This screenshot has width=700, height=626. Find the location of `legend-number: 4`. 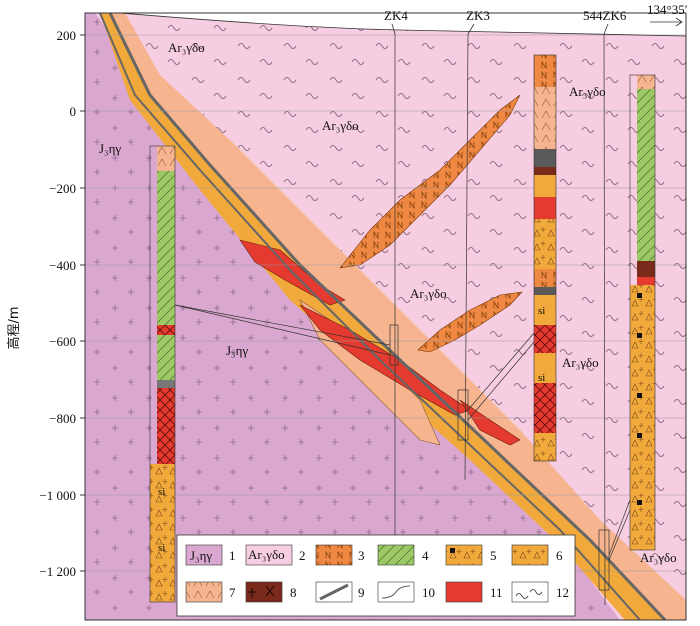

legend-number: 4 is located at coordinates (425, 555).